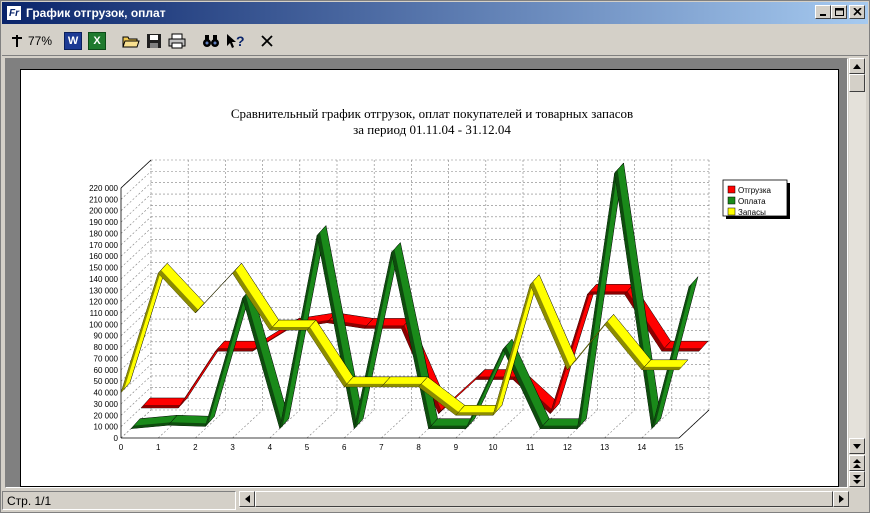 This screenshot has width=870, height=513. Describe the element at coordinates (104, 313) in the screenshot. I see `y-tick-label: 110 000` at that location.